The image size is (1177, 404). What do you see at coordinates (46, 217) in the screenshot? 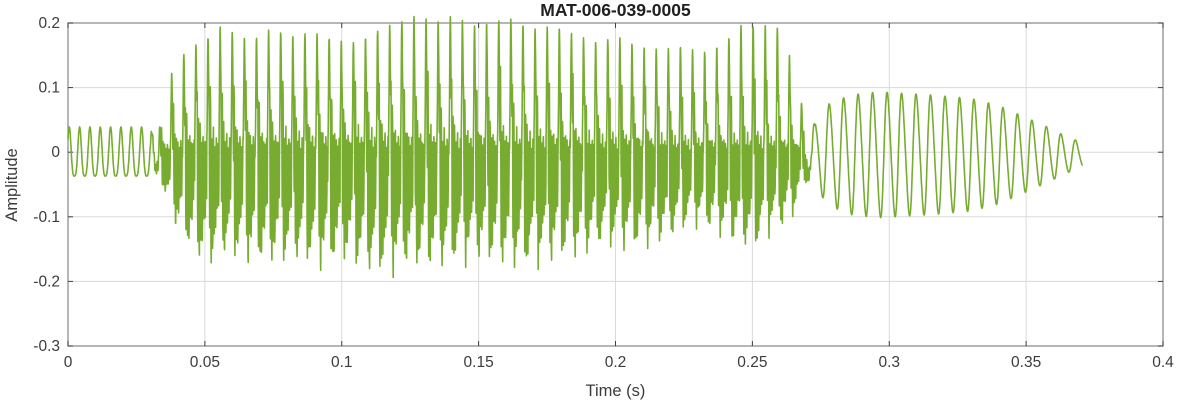
I see `y-tick-label: -0.1` at bounding box center [46, 217].